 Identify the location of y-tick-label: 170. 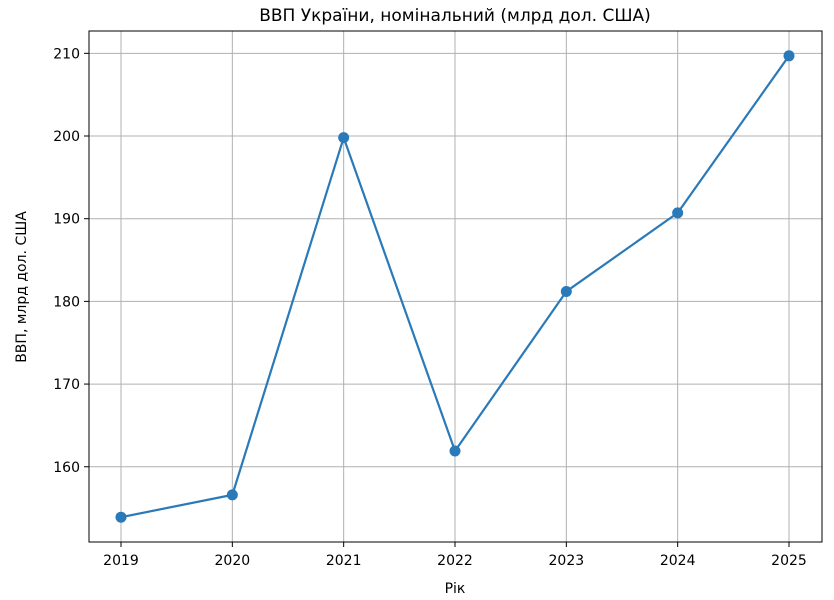
(66, 385).